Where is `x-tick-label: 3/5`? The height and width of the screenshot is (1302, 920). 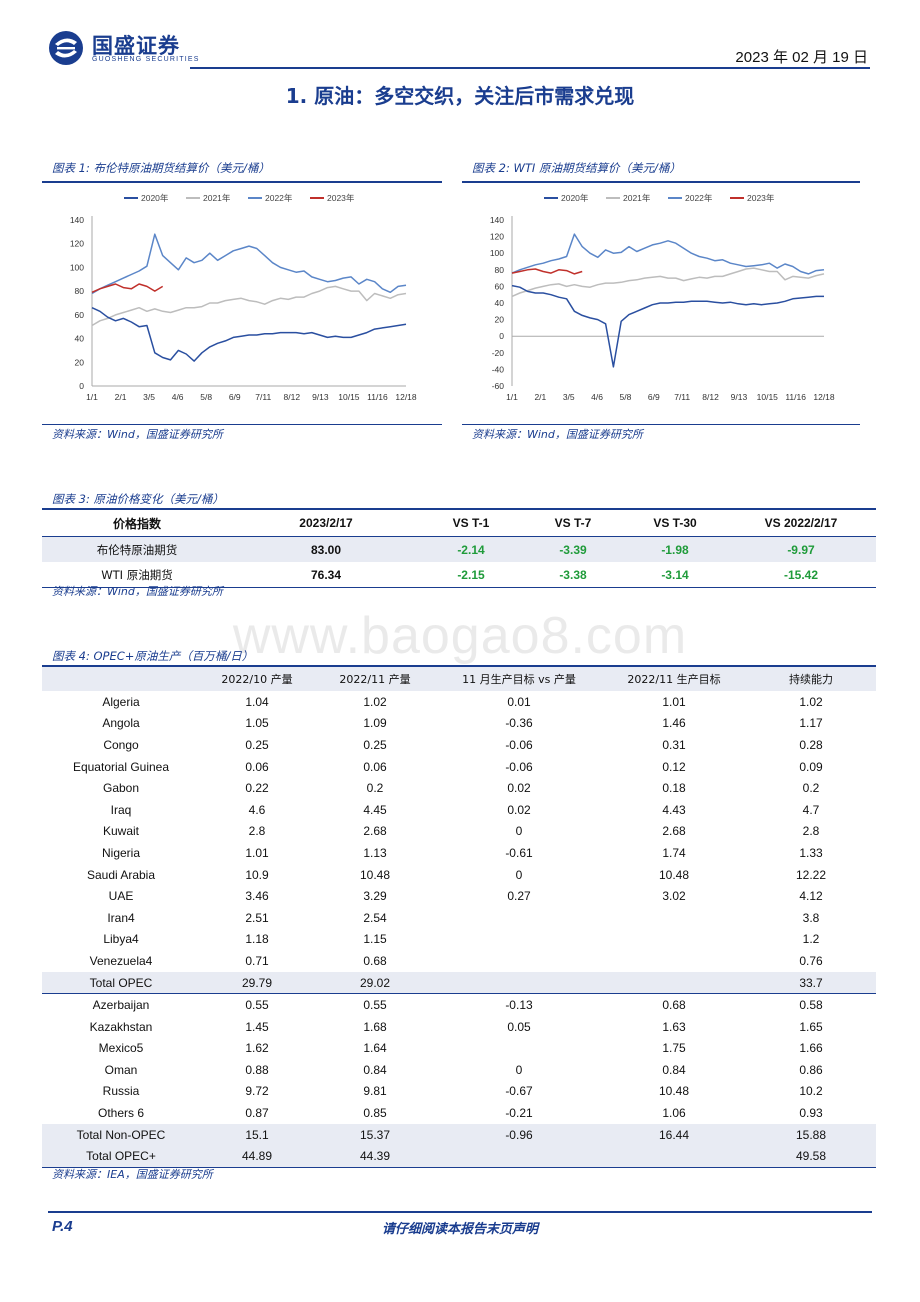 x-tick-label: 3/5 is located at coordinates (149, 397).